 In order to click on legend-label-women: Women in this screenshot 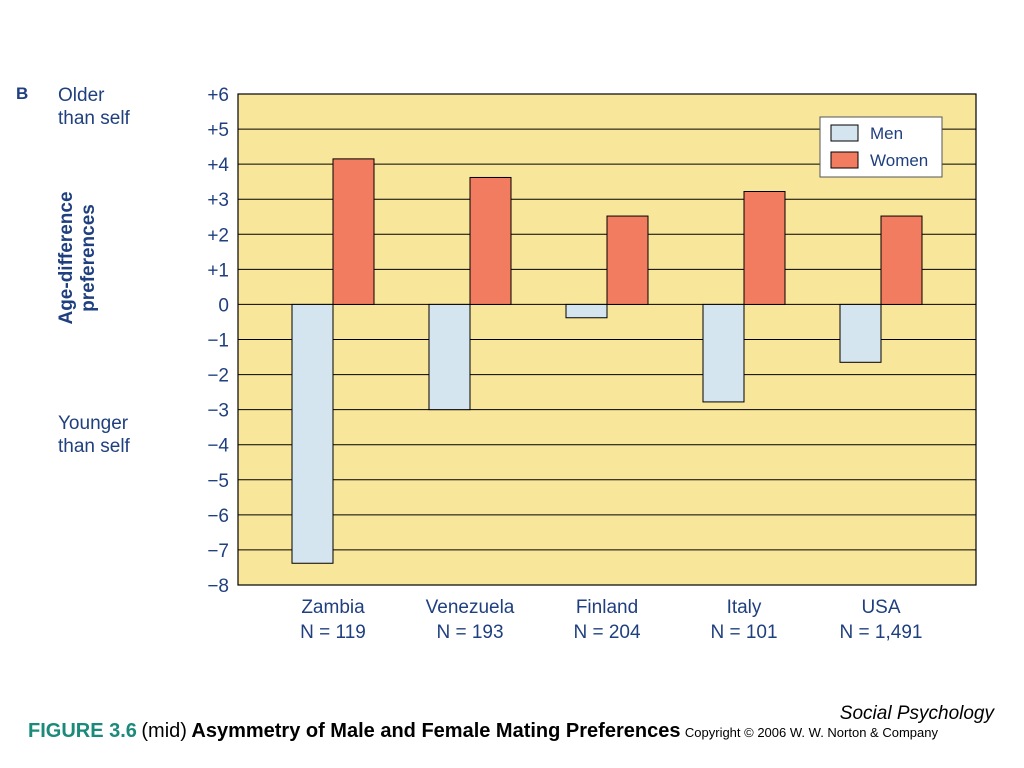, I will do `click(899, 160)`.